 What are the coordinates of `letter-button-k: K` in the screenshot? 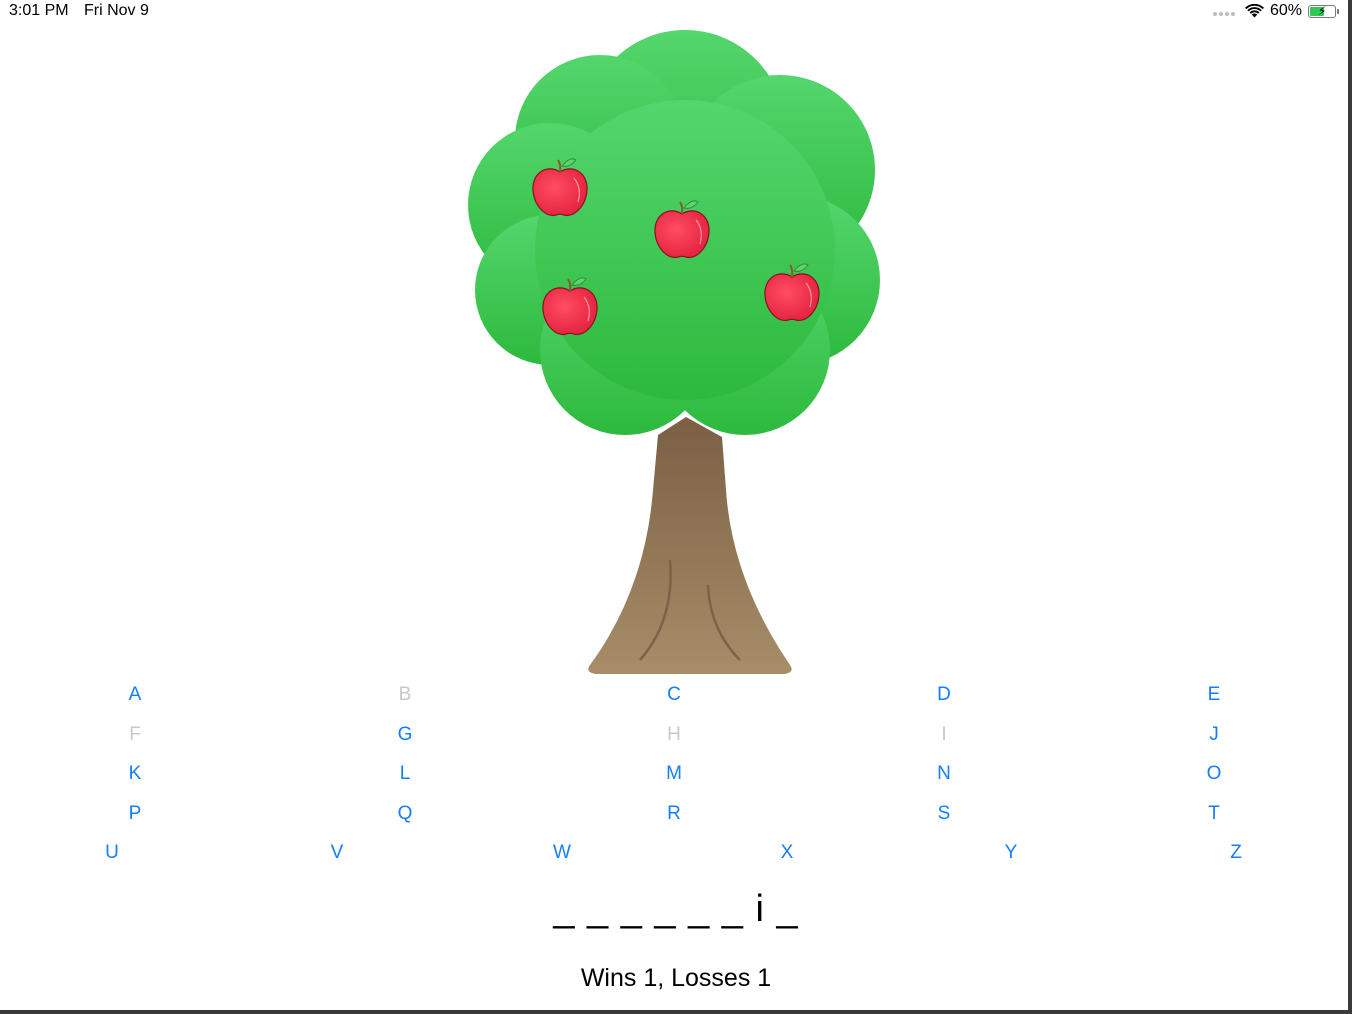 It's located at (135, 774).